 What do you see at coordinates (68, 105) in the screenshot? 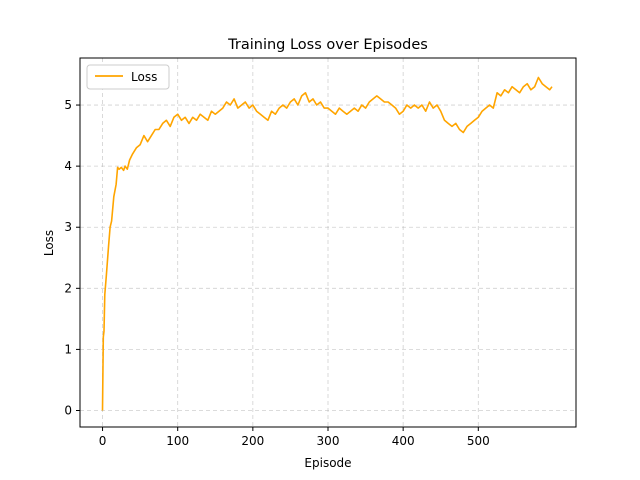
I see `y-tick-label: 5` at bounding box center [68, 105].